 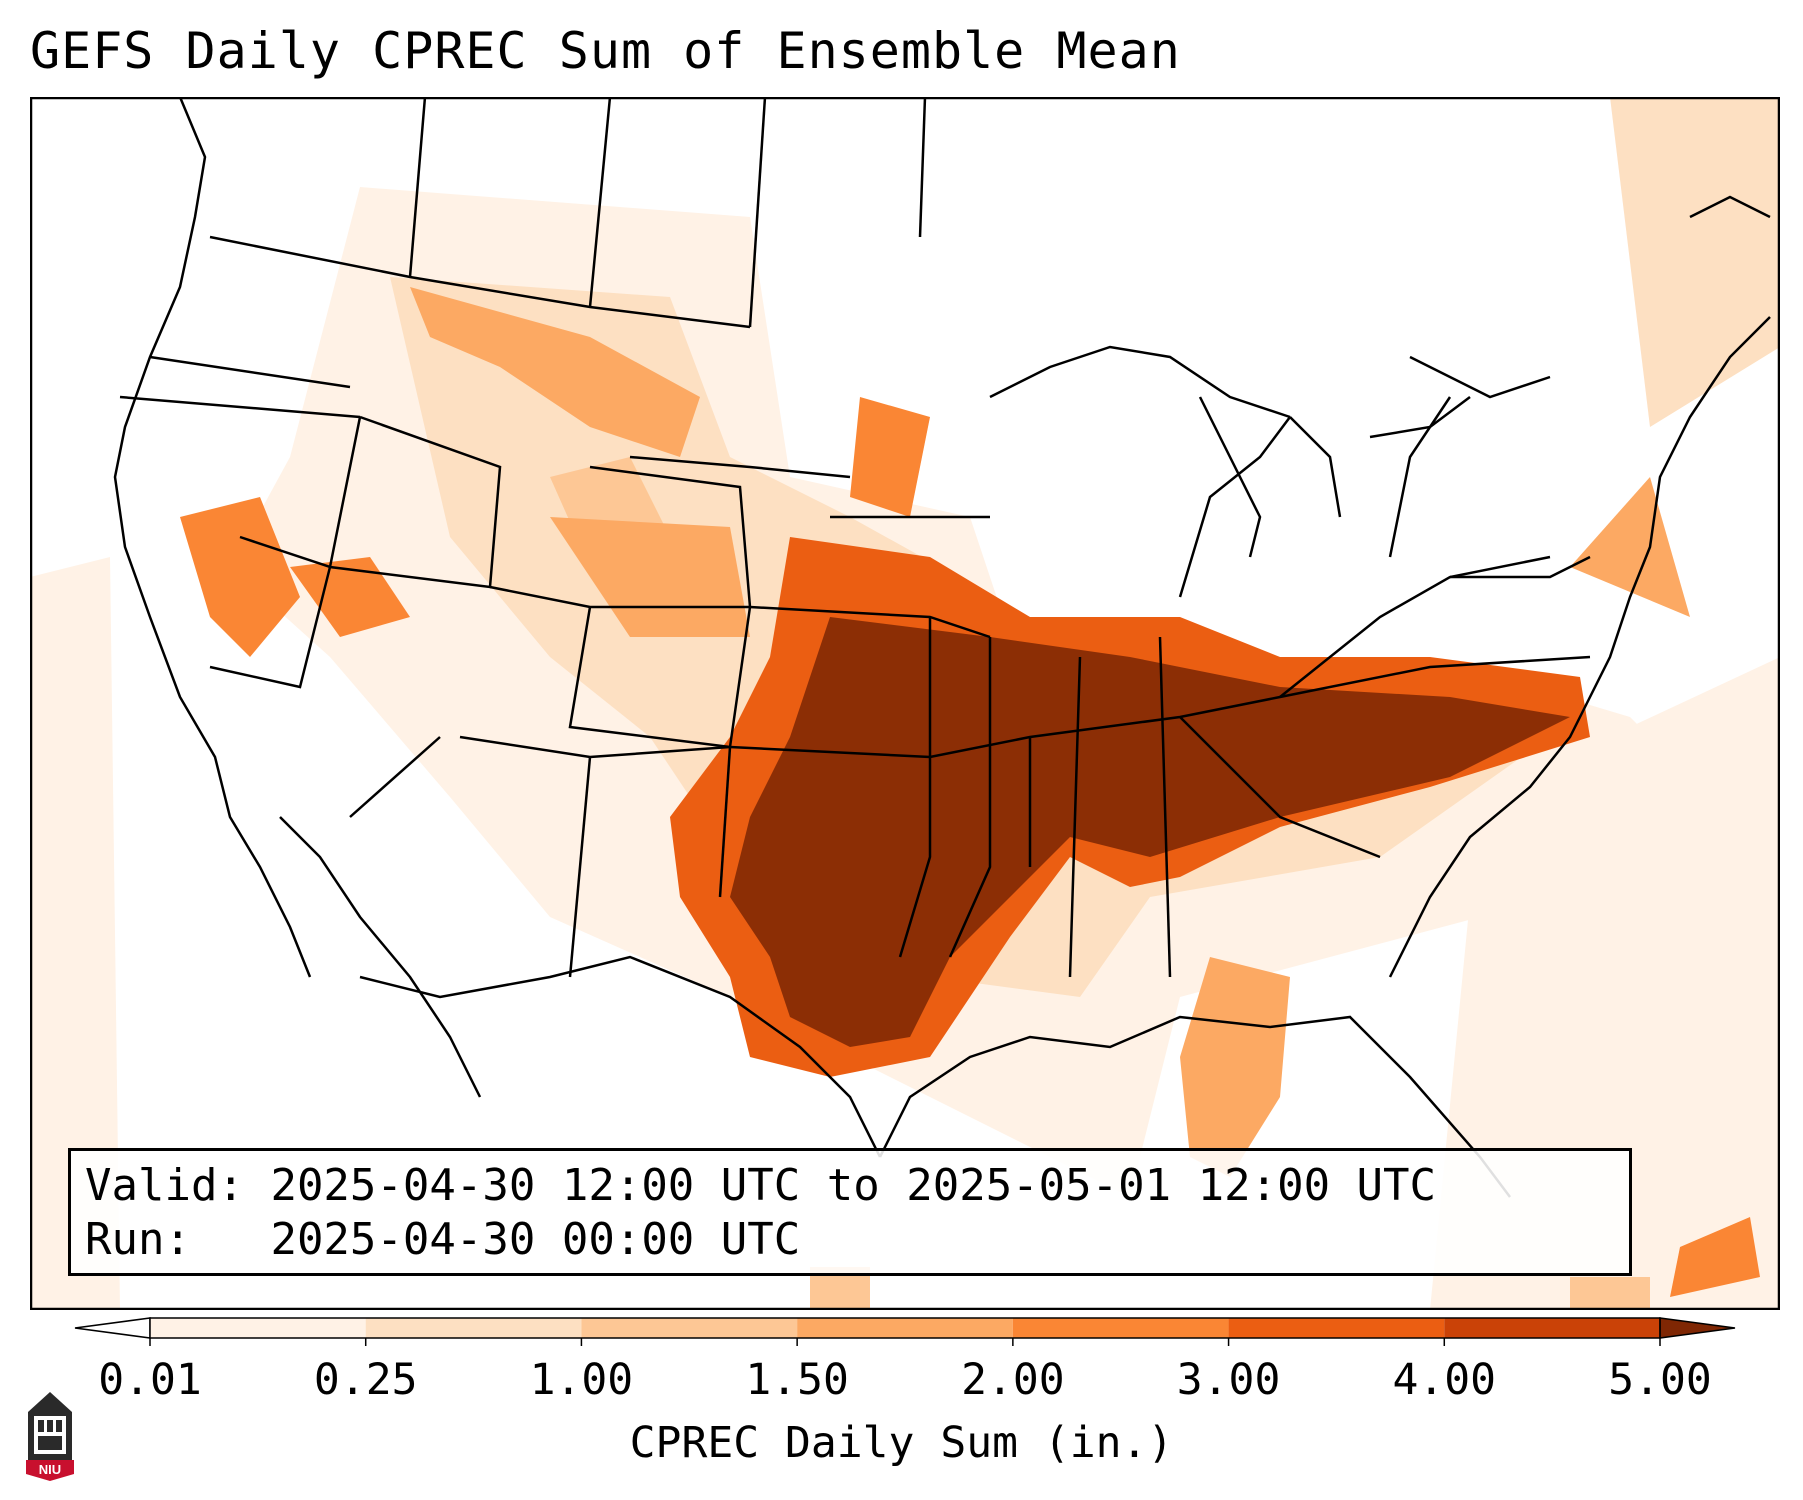 I want to click on colorbar-tick-label: 5.00, so click(x=1660, y=1380).